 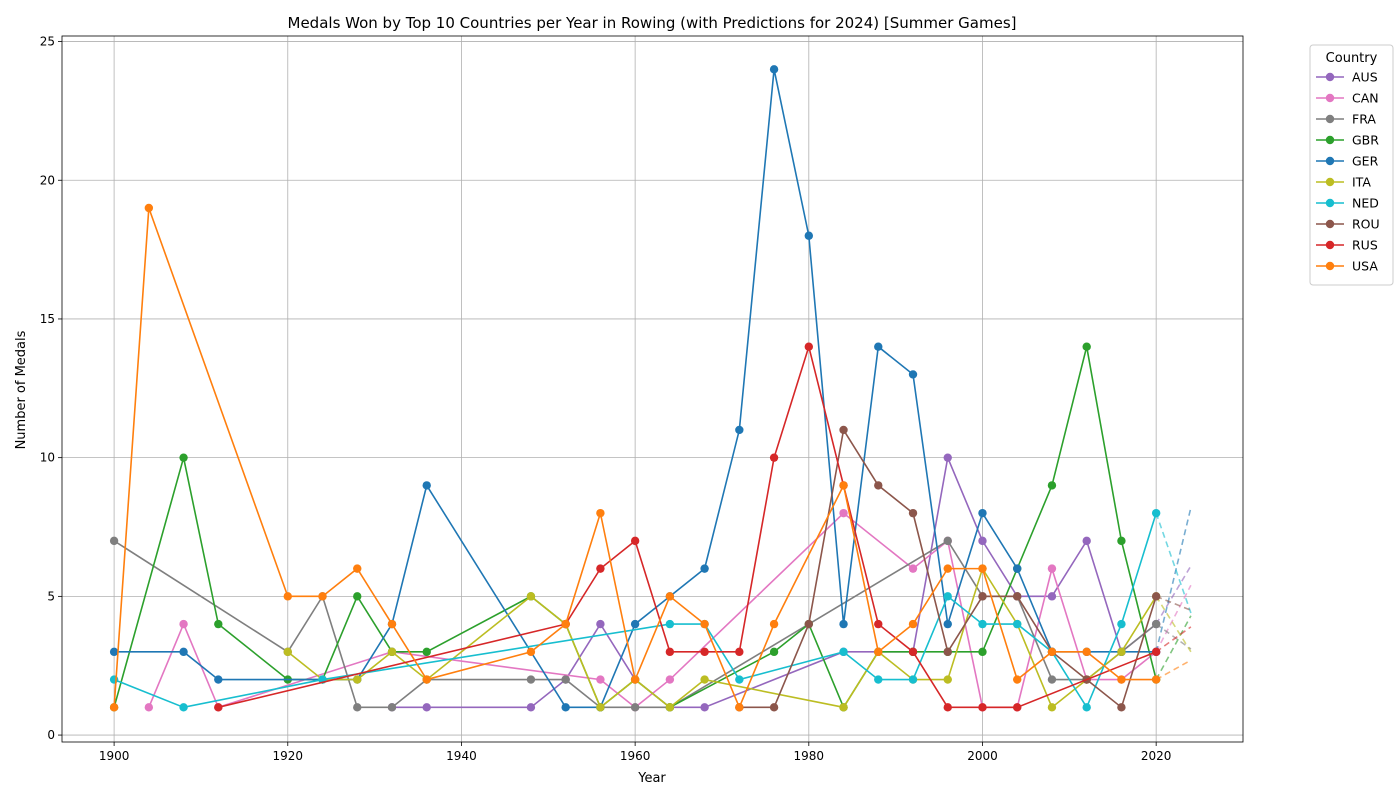 I want to click on legend-label: RUS, so click(x=1365, y=245).